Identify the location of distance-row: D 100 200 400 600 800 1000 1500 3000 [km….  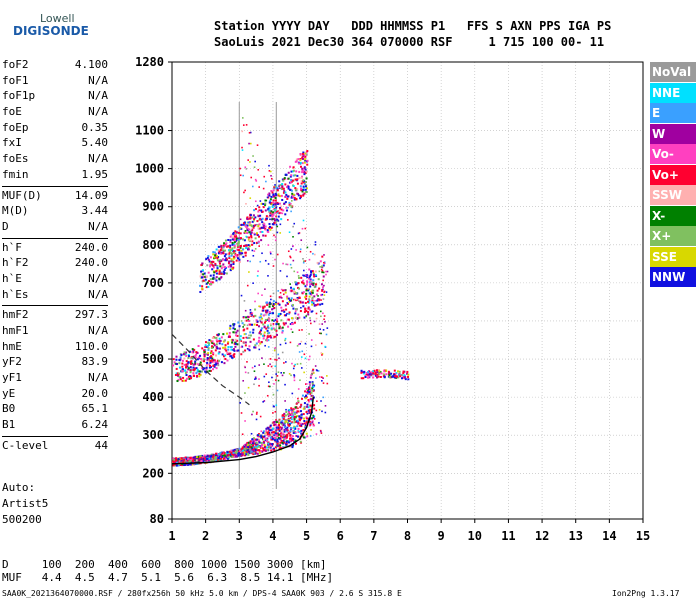
(164, 564).